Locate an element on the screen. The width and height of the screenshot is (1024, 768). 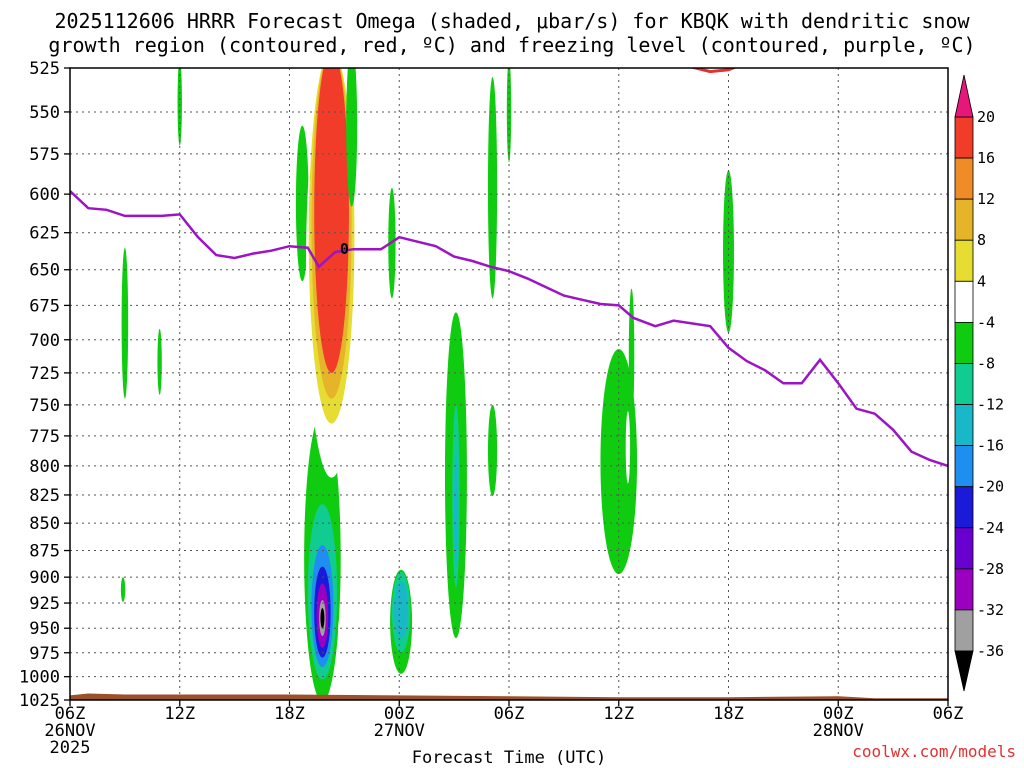
y-tick-label: 875 is located at coordinates (44, 552).